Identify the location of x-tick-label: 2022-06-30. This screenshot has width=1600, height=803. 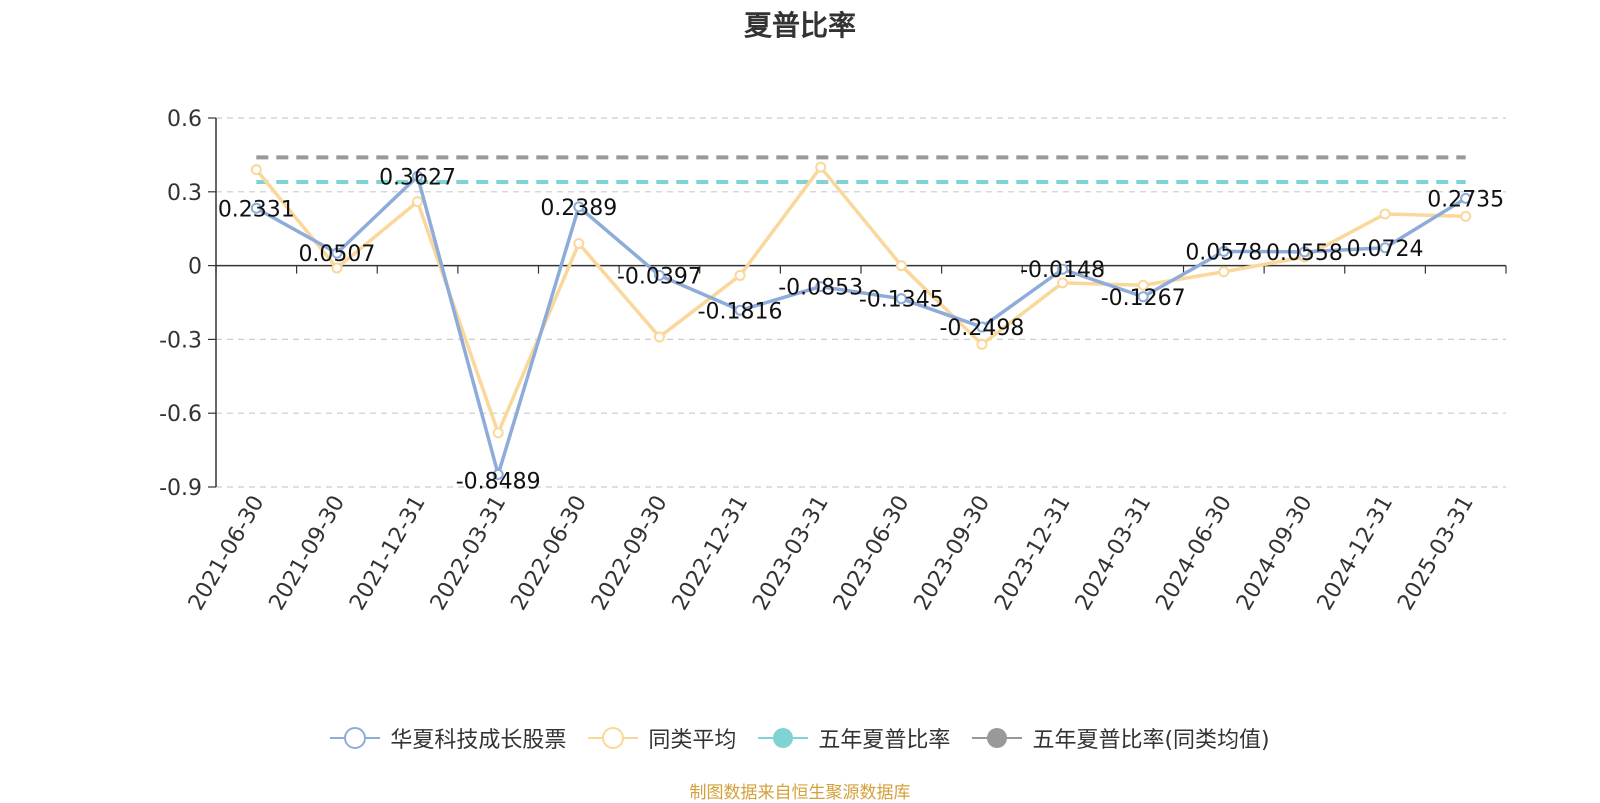
(549, 553).